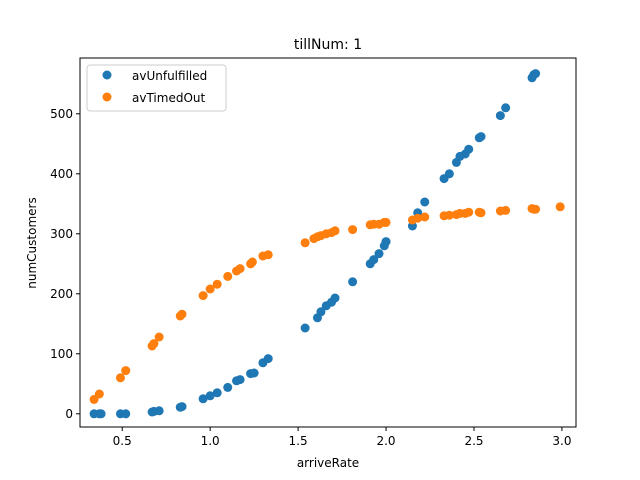  What do you see at coordinates (69, 414) in the screenshot?
I see `y-tick-label: 0` at bounding box center [69, 414].